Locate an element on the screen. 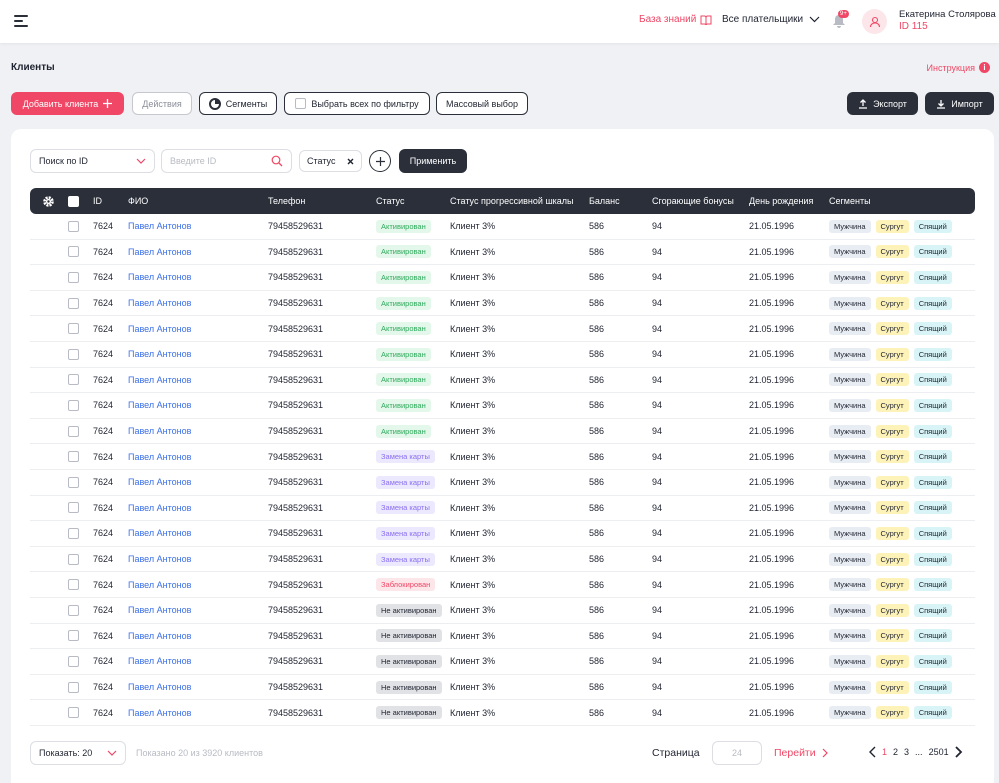 This screenshot has width=999, height=783. page-number: 2501 is located at coordinates (938, 752).